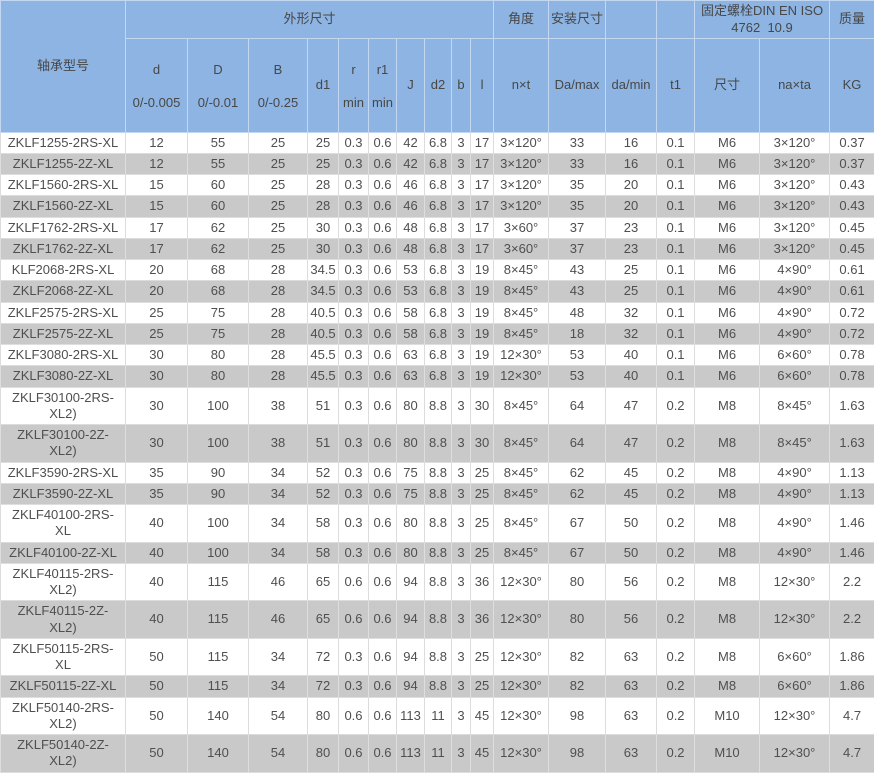 This screenshot has width=874, height=773. Describe the element at coordinates (521, 86) in the screenshot. I see `header-col-nxt: n×t` at that location.